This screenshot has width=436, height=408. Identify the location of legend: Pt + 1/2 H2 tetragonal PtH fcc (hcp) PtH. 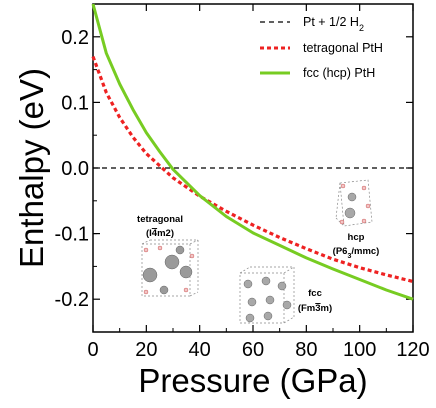
(321, 47).